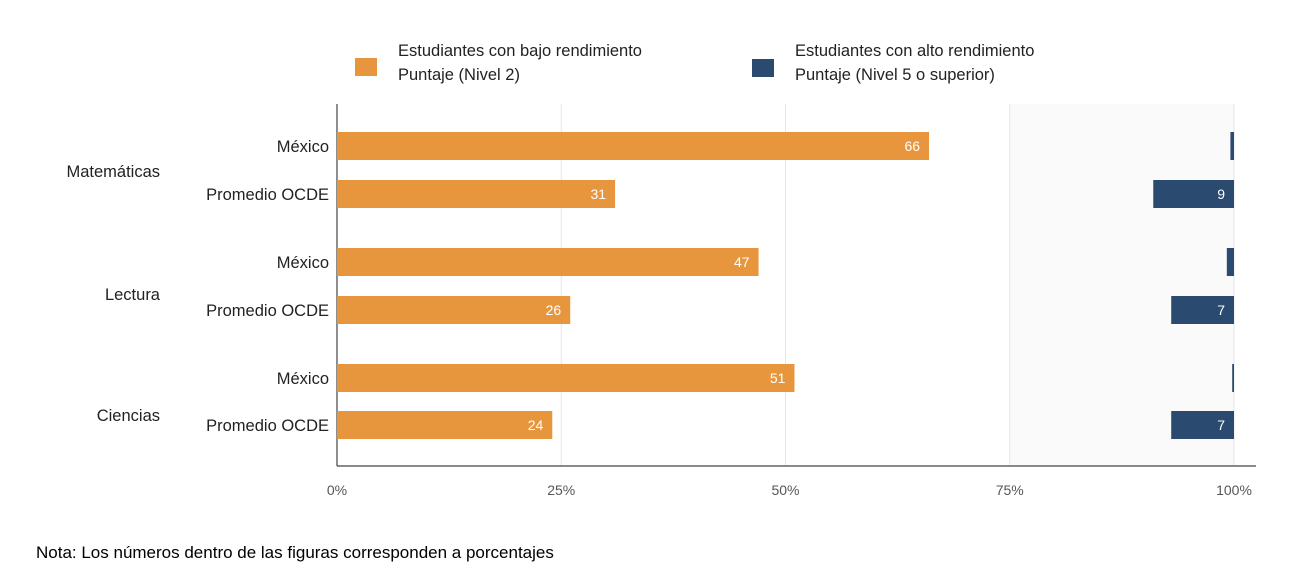 The height and width of the screenshot is (563, 1313). Describe the element at coordinates (1010, 490) in the screenshot. I see `x-tick-label: 75%` at that location.